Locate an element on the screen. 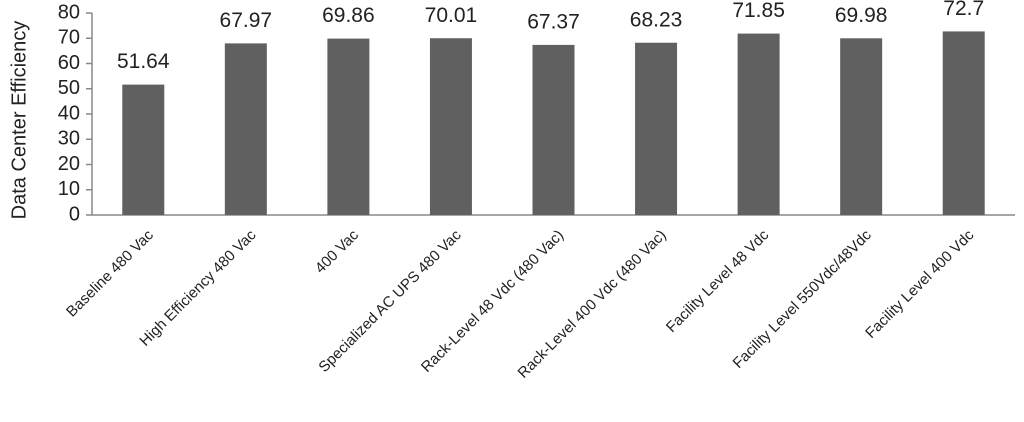  x-tick-label: High Efficiency 480 Vac is located at coordinates (197, 287).